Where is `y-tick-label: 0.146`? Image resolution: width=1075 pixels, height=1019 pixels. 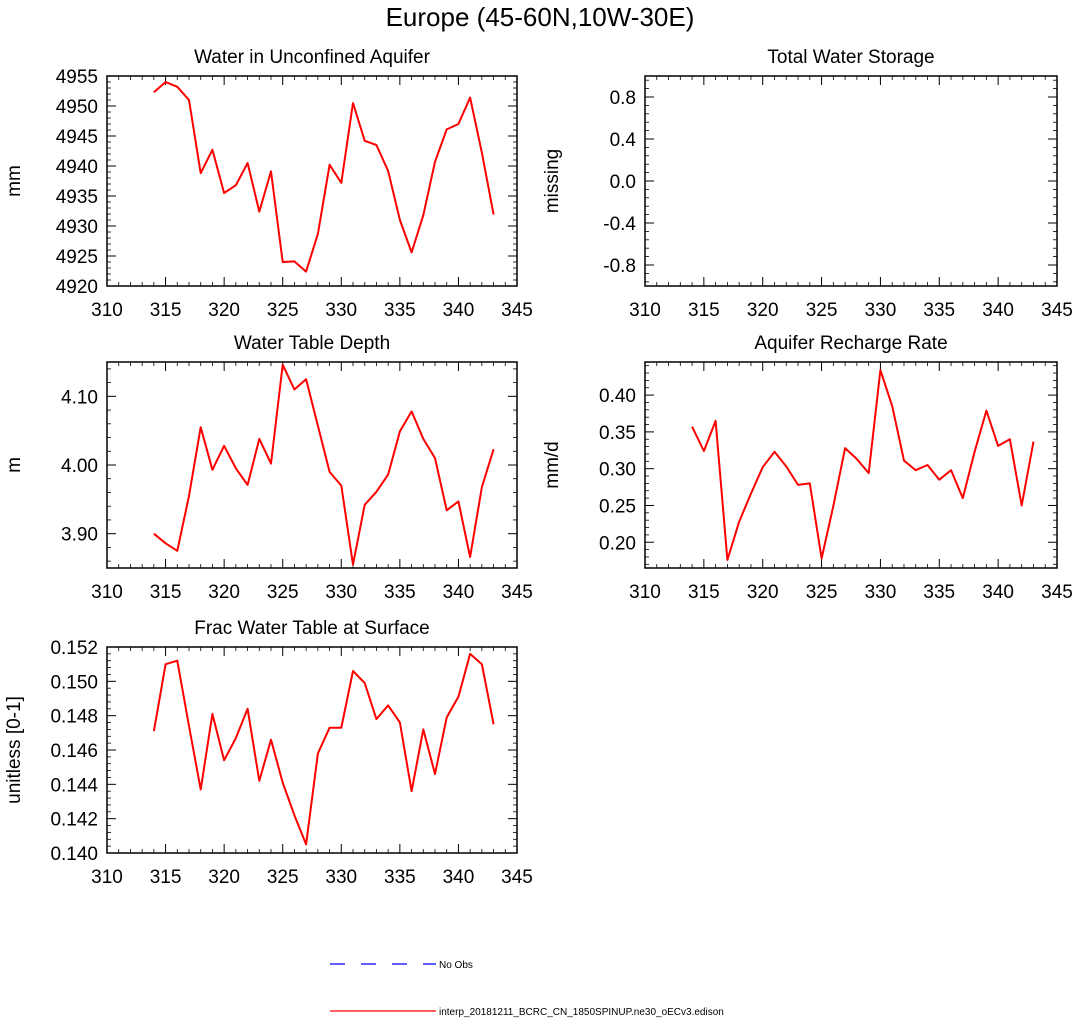 y-tick-label: 0.146 is located at coordinates (74, 751).